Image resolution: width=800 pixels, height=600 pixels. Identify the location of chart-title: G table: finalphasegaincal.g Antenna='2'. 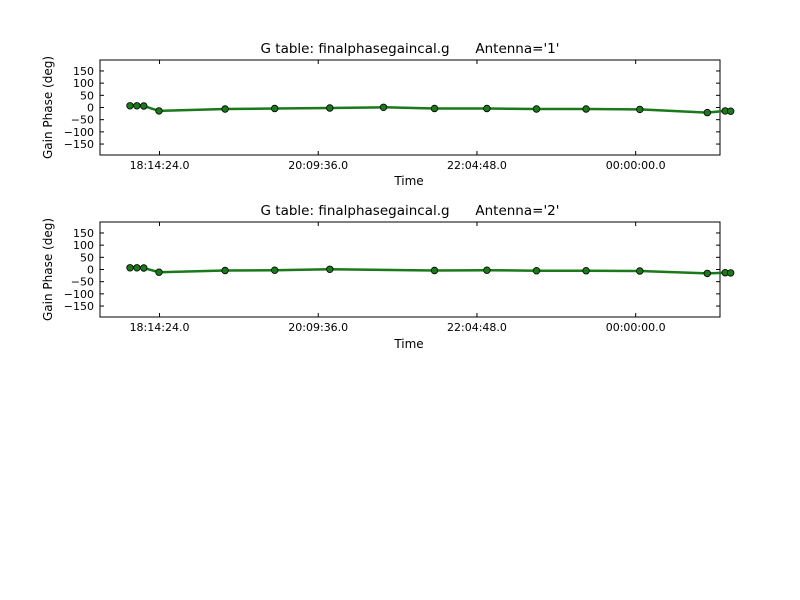
(410, 211).